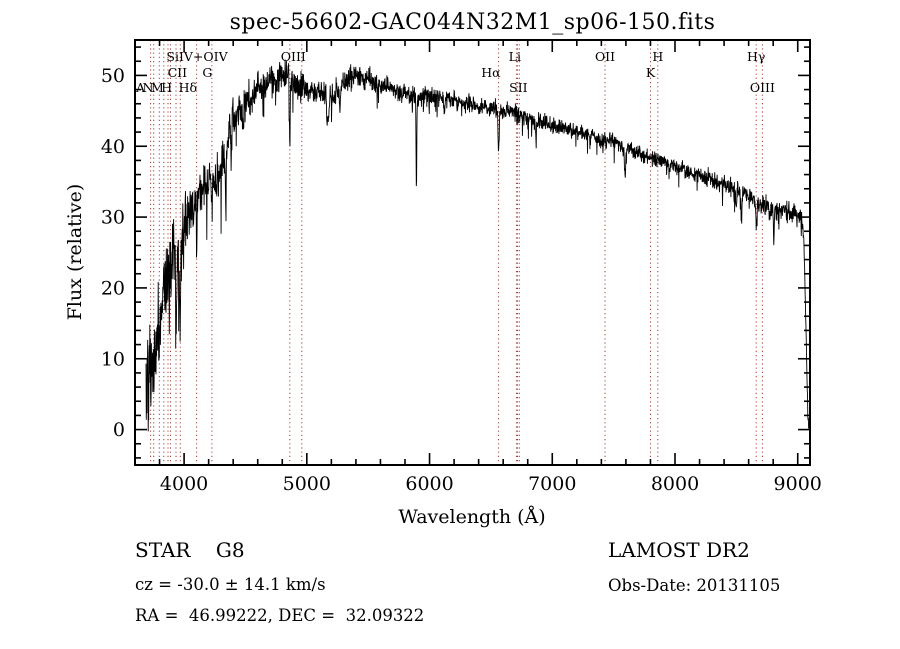 The width and height of the screenshot is (900, 649). I want to click on spectral-marker-label: Hα, so click(491, 72).